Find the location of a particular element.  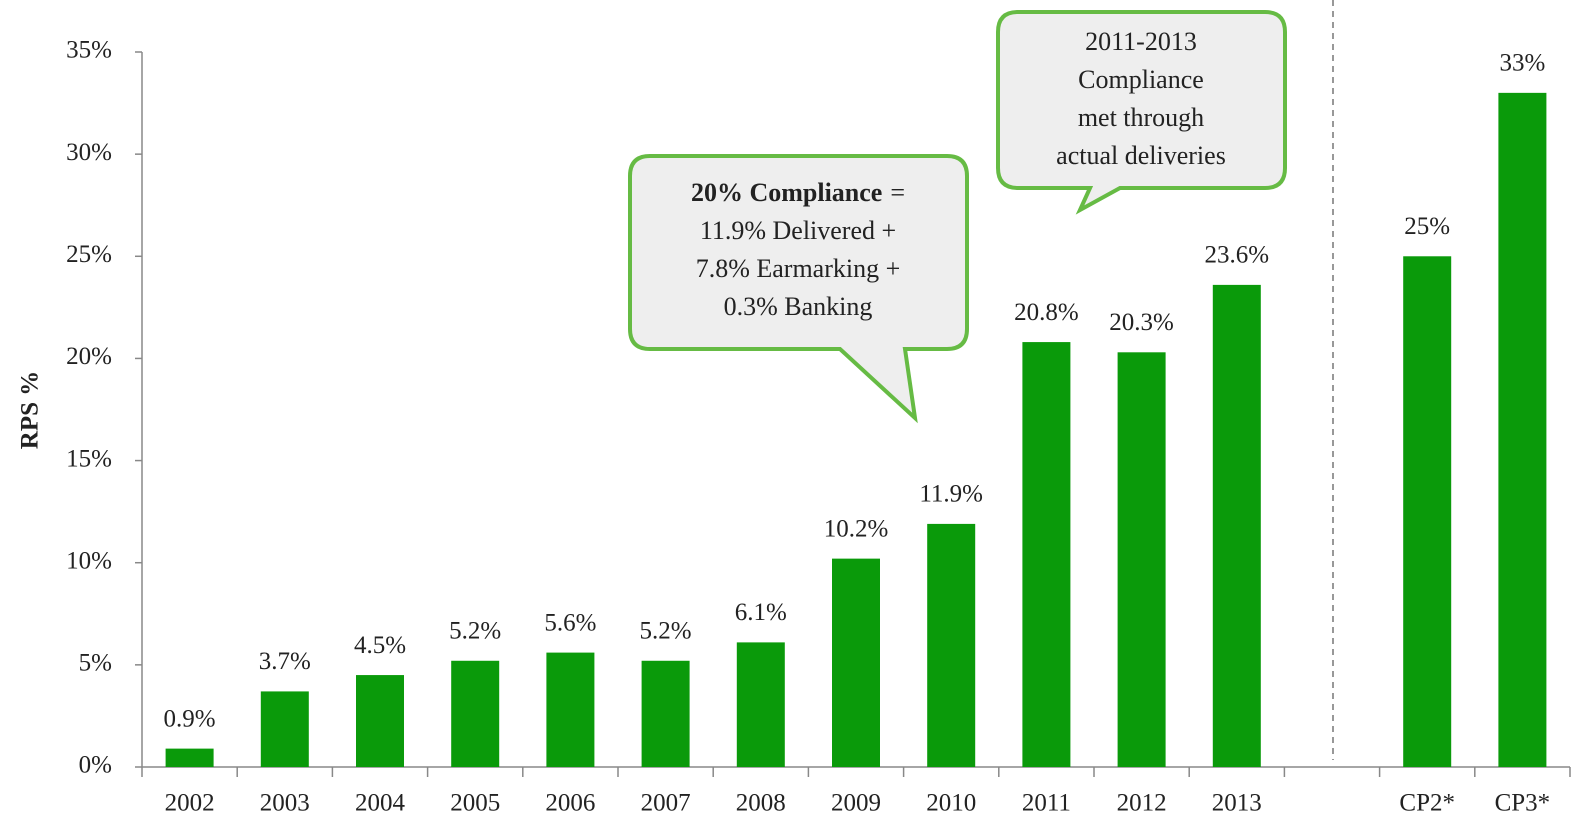

callout-text: met through is located at coordinates (1141, 117).